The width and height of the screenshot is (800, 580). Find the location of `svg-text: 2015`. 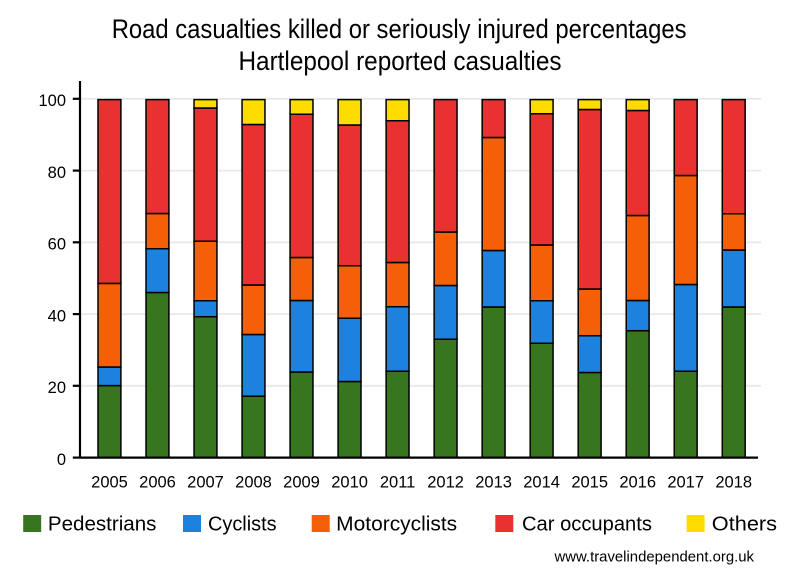

svg-text: 2015 is located at coordinates (589, 483).